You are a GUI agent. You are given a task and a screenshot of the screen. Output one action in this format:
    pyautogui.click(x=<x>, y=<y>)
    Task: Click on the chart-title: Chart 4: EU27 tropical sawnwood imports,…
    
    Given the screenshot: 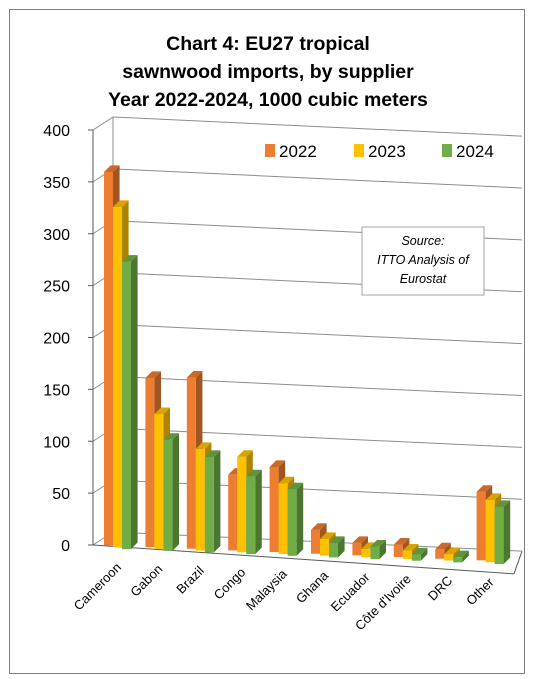 What is the action you would take?
    pyautogui.click(x=268, y=72)
    